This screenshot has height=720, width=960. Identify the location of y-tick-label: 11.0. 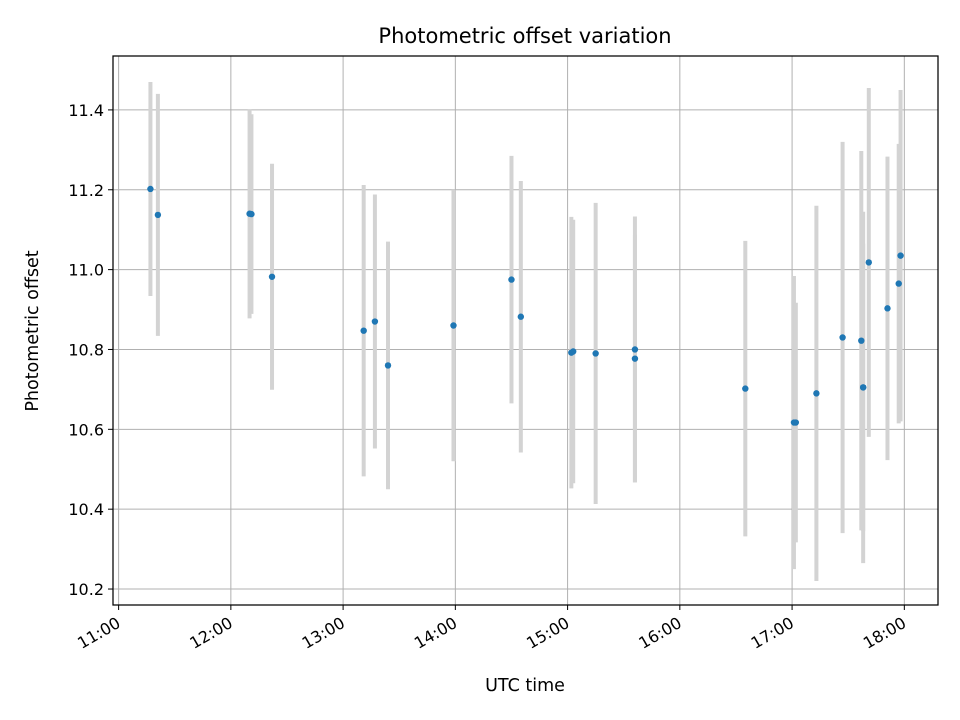
(86, 270).